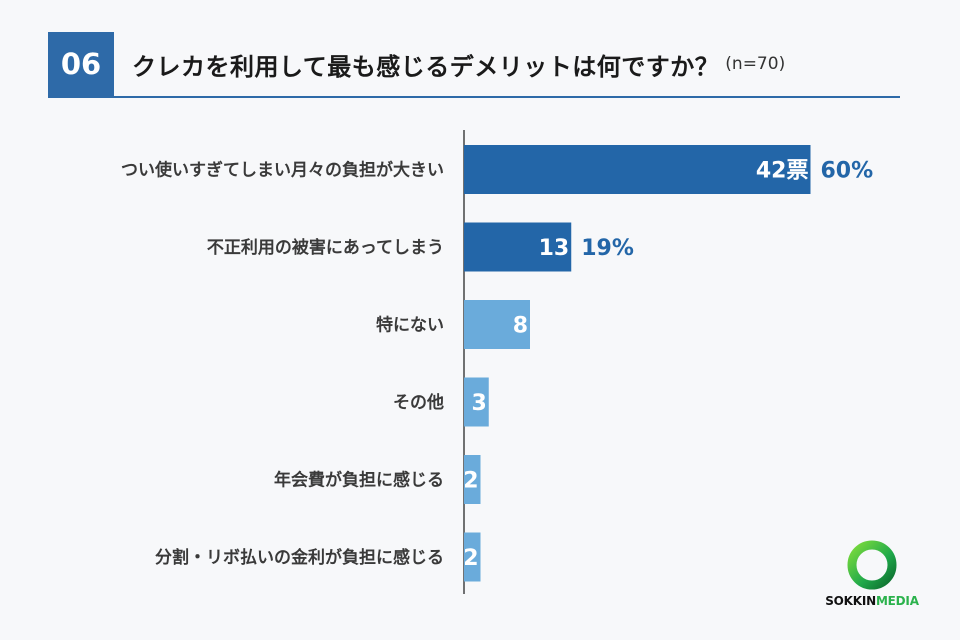 The width and height of the screenshot is (960, 640). I want to click on sokkin-media-logo: SOKKINMEDIA, so click(872, 577).